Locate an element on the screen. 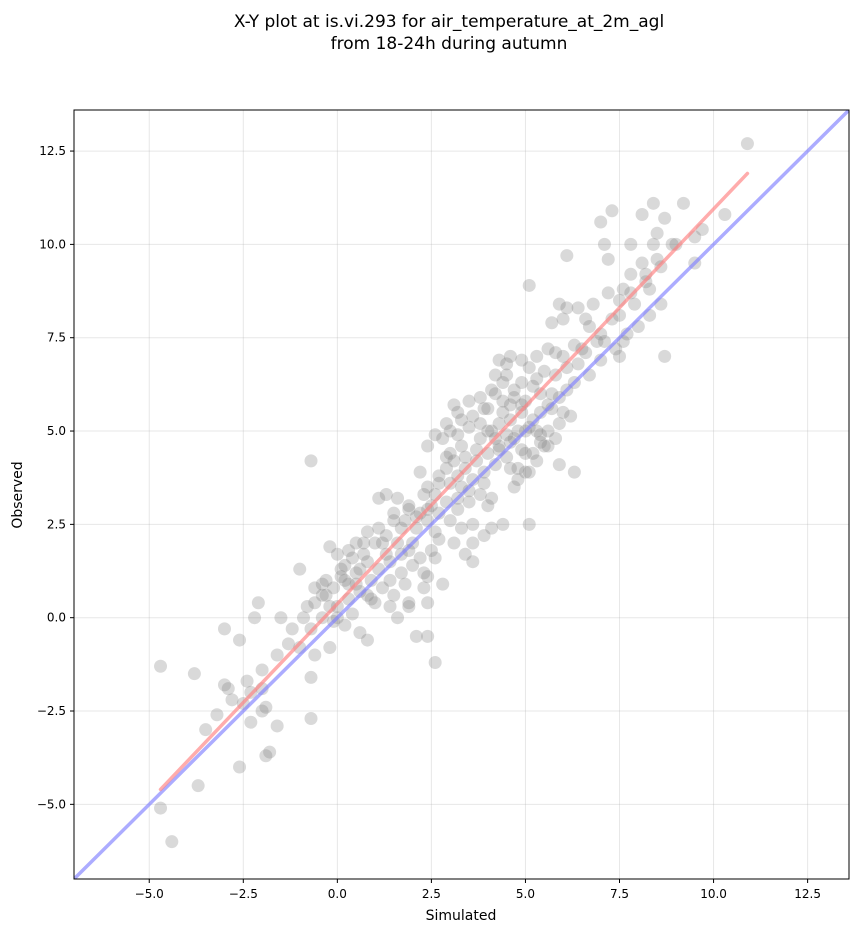 This screenshot has height=934, width=858. y-tick-label: −2.5 is located at coordinates (51, 711).